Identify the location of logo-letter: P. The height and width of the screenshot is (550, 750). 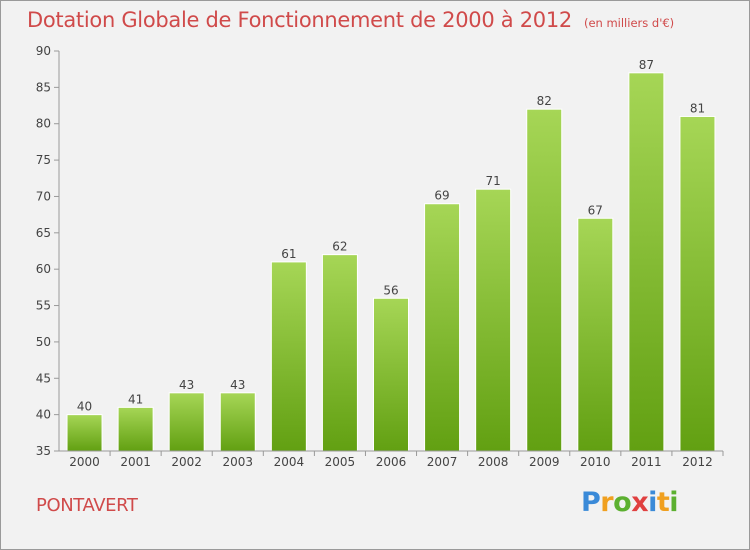
(591, 502).